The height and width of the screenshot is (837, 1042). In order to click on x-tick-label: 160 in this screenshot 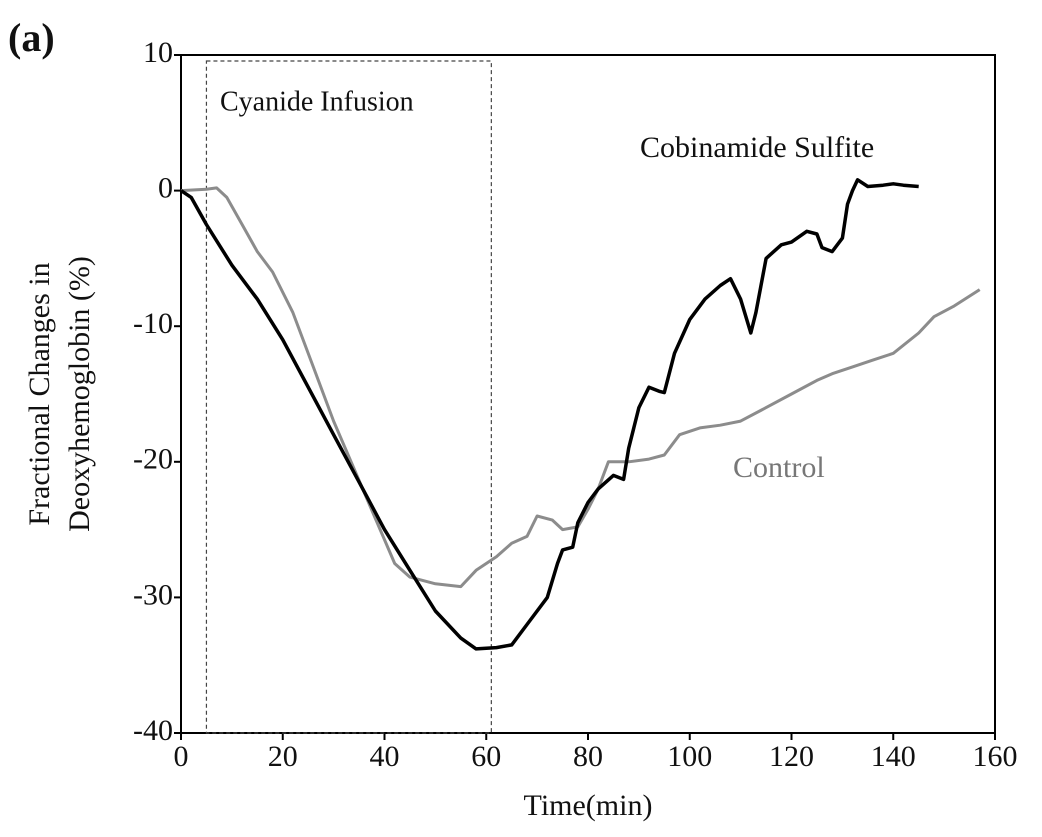, I will do `click(995, 756)`.